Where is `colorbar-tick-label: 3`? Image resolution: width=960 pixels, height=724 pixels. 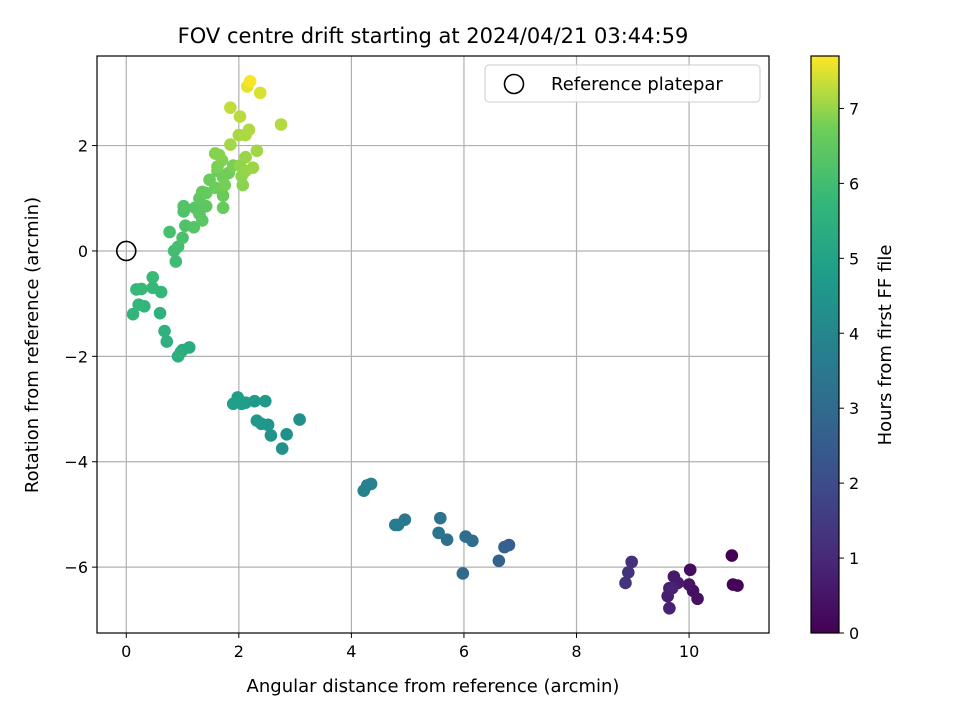 colorbar-tick-label: 3 is located at coordinates (854, 408).